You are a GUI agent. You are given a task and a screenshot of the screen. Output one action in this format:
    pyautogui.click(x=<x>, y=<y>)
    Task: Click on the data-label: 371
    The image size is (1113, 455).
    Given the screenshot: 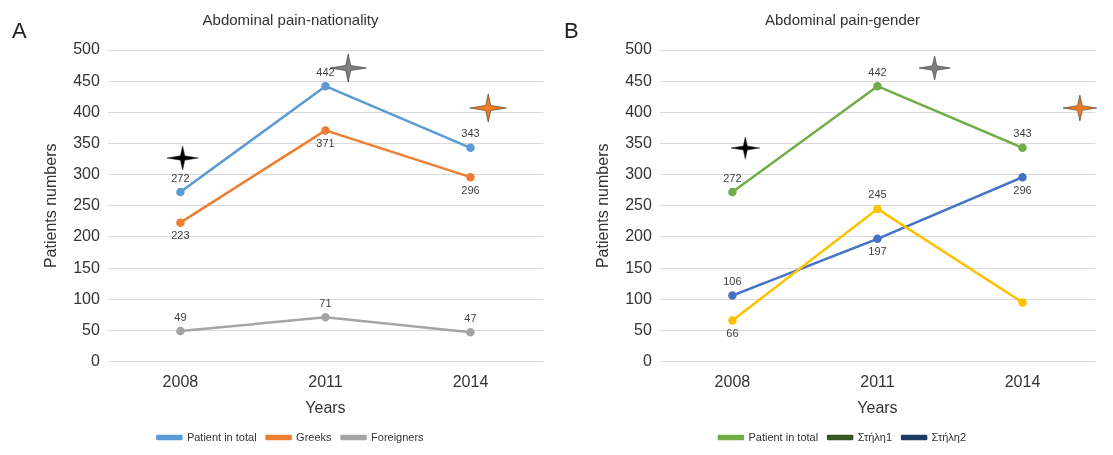 What is the action you would take?
    pyautogui.click(x=325, y=142)
    